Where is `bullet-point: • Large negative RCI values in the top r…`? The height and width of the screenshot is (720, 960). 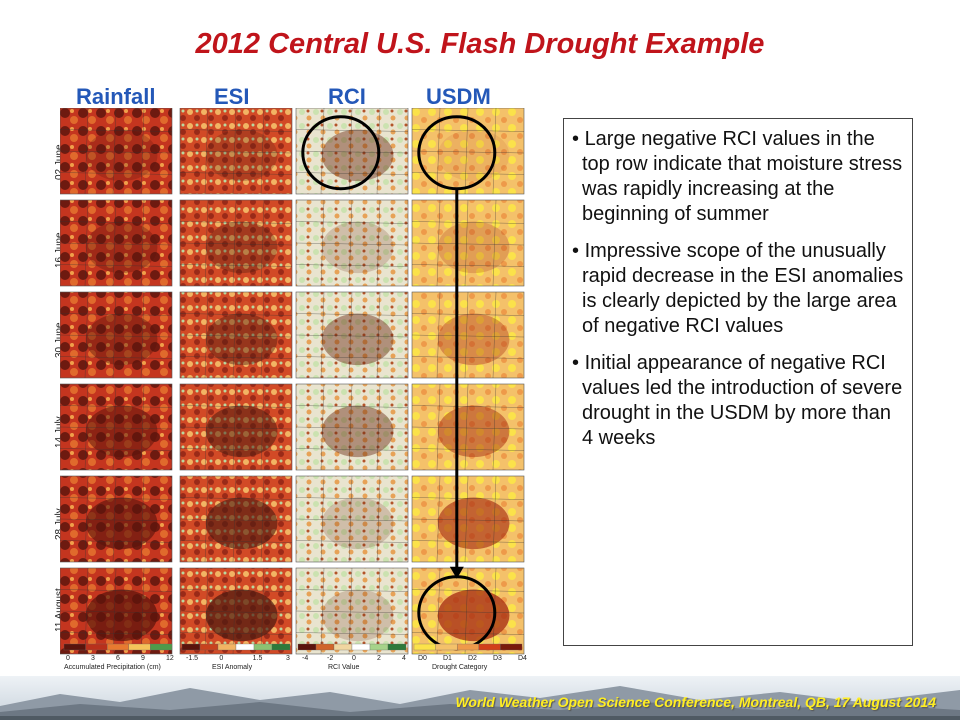
bullet-point: • Large negative RCI values in the top r… is located at coordinates (737, 176).